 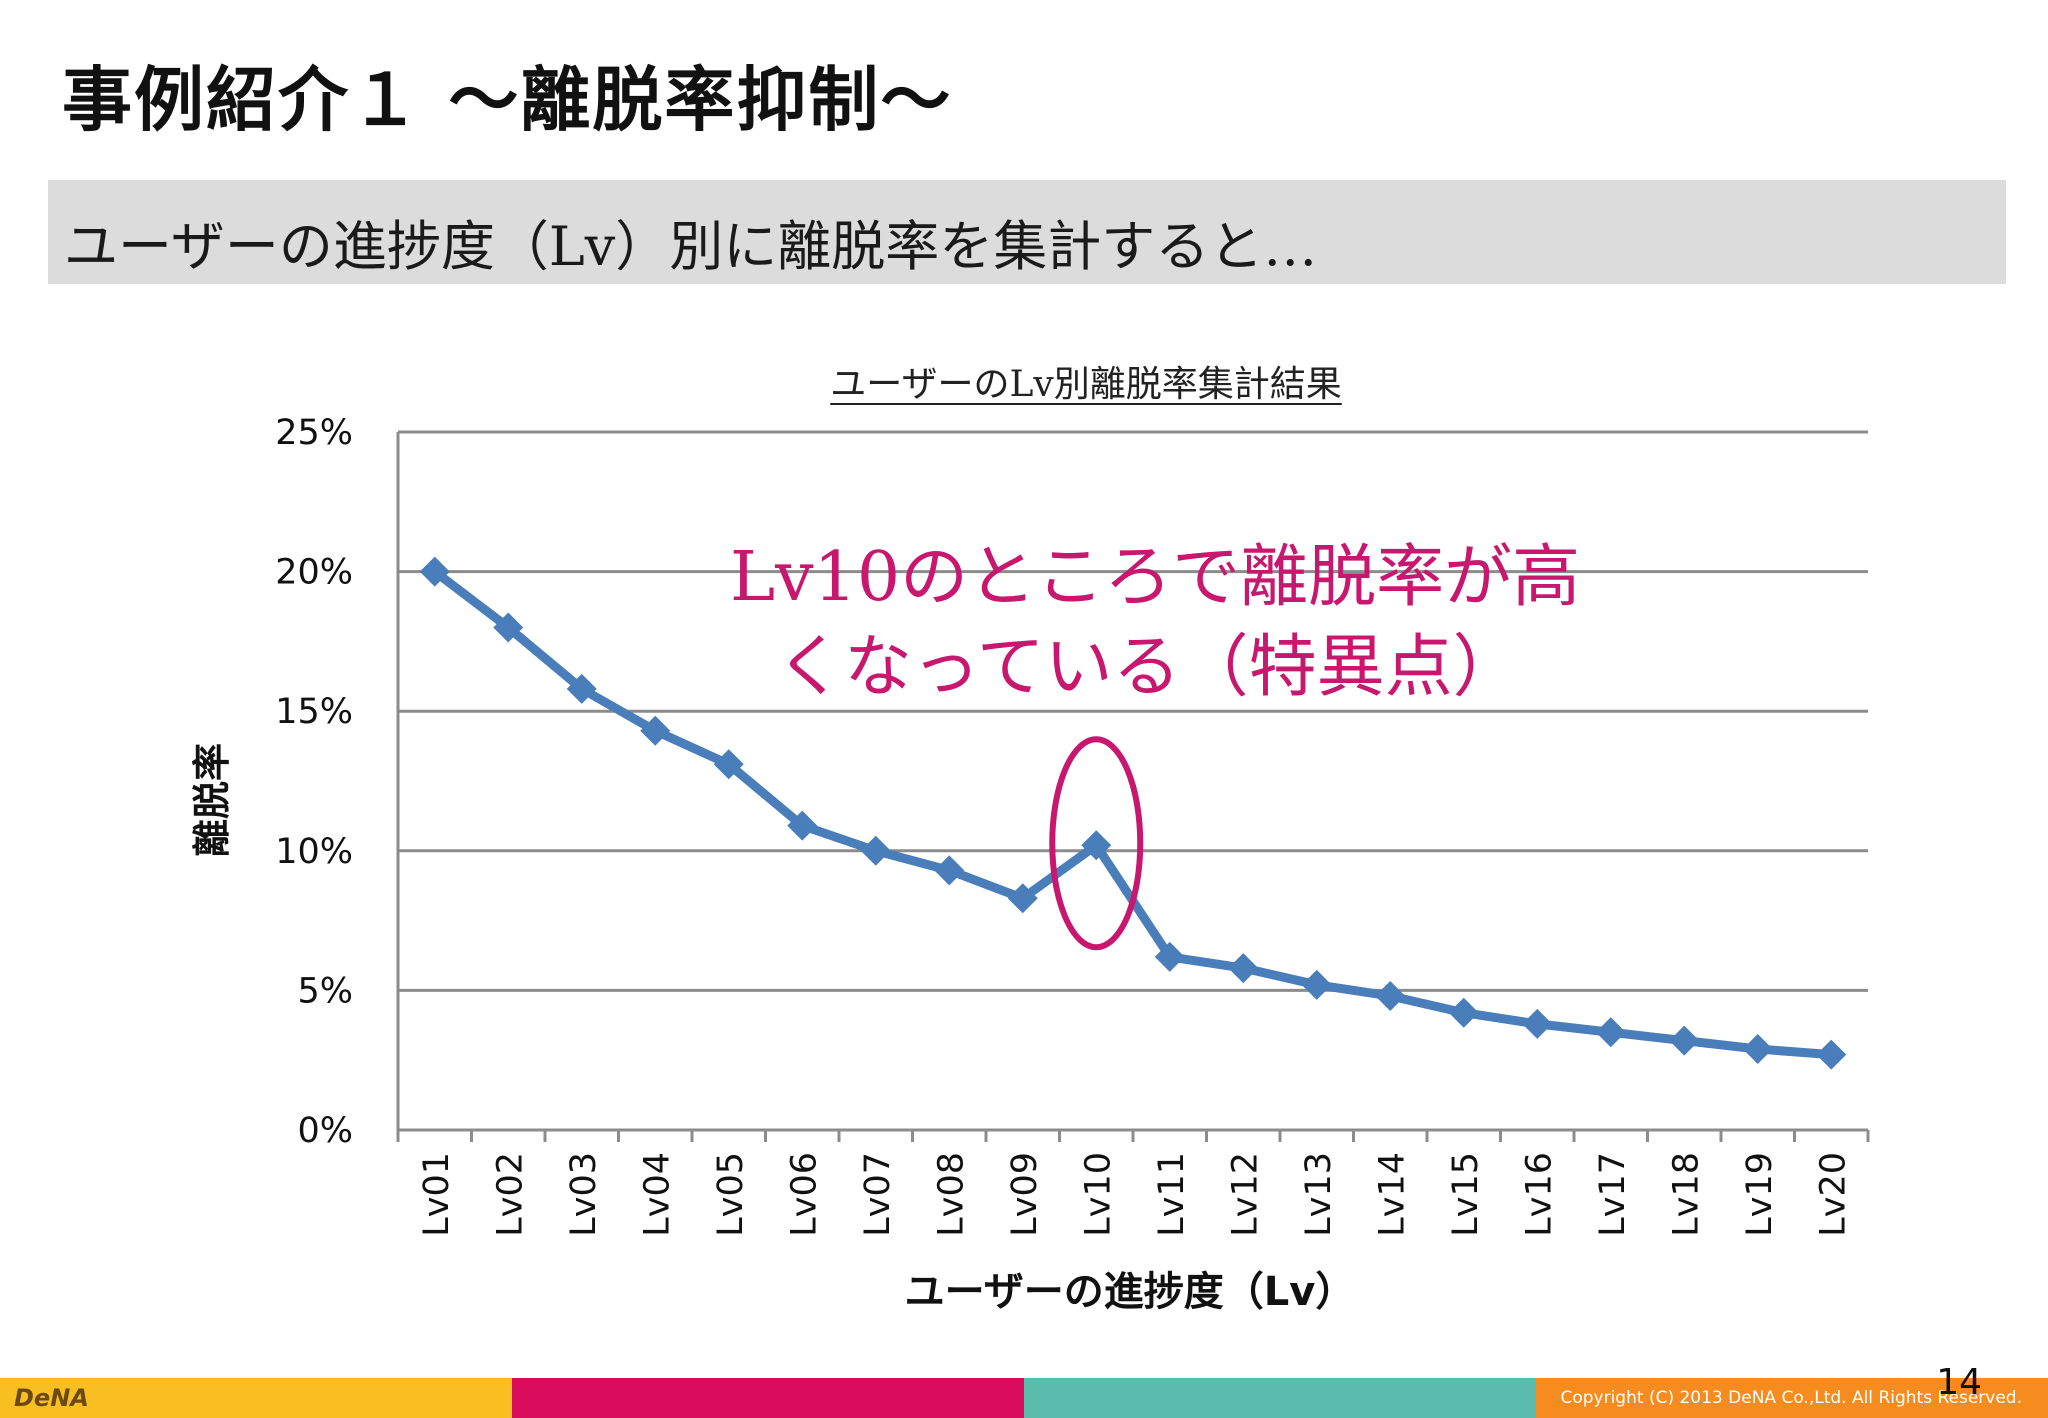 I want to click on y-tick-label: 20%, so click(x=314, y=573).